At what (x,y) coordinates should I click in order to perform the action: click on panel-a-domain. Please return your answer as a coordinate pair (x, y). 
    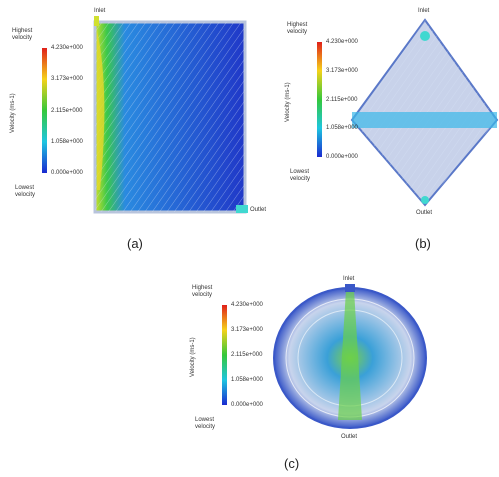
    Looking at the image, I should click on (170, 115).